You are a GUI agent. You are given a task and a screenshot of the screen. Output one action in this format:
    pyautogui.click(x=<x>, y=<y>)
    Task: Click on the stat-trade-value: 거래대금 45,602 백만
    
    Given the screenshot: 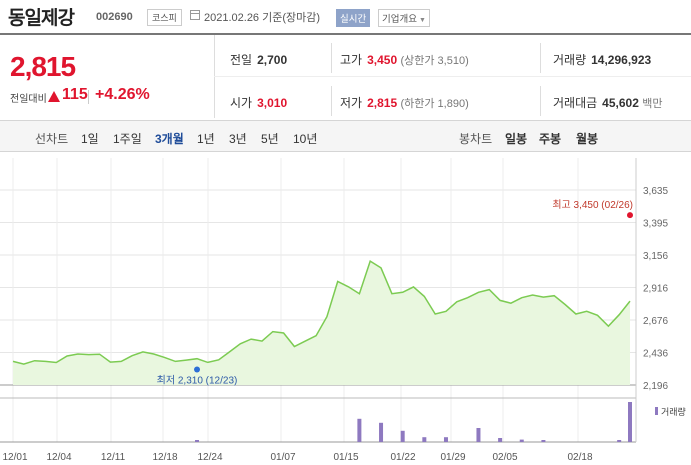 What is the action you would take?
    pyautogui.click(x=608, y=103)
    